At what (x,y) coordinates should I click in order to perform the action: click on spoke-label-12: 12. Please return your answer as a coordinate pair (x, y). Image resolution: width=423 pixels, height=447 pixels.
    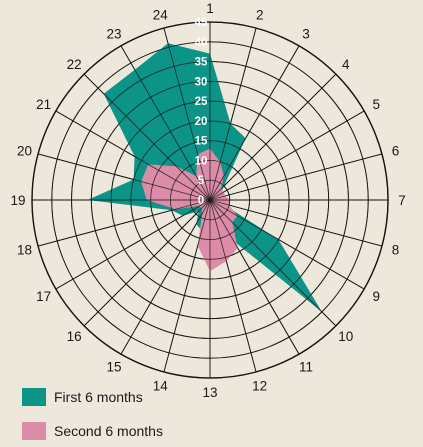
    Looking at the image, I should click on (259, 386).